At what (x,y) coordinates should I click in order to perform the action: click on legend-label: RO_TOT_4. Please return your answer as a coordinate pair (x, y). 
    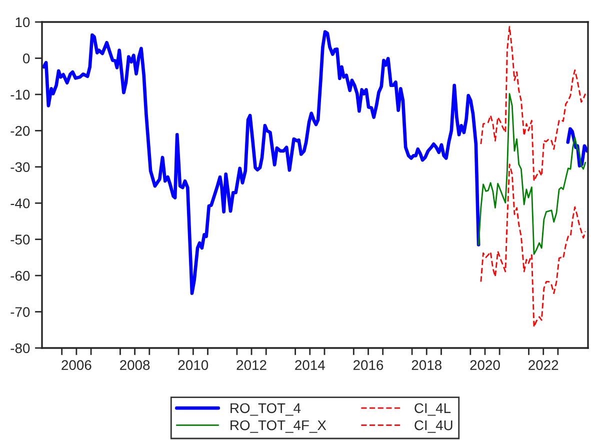
    Looking at the image, I should click on (265, 409).